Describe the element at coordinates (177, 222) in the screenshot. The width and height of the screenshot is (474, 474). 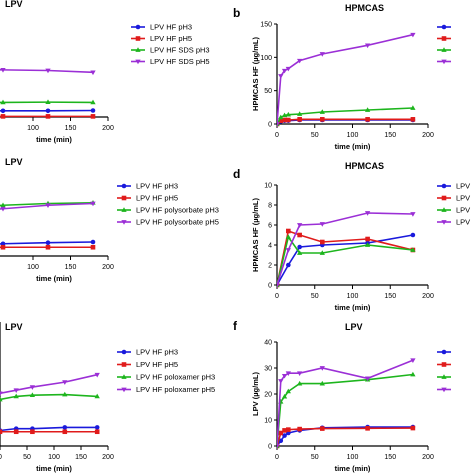
I see `legend-label: LPV HF polysorbate pH5` at that location.